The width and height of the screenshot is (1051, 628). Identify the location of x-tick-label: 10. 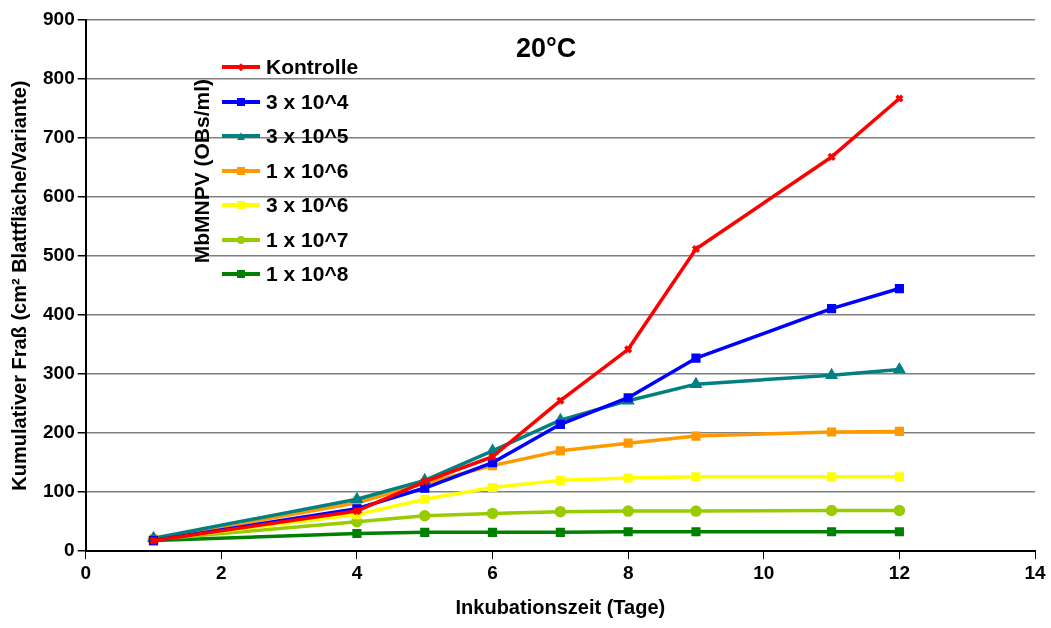
(764, 572).